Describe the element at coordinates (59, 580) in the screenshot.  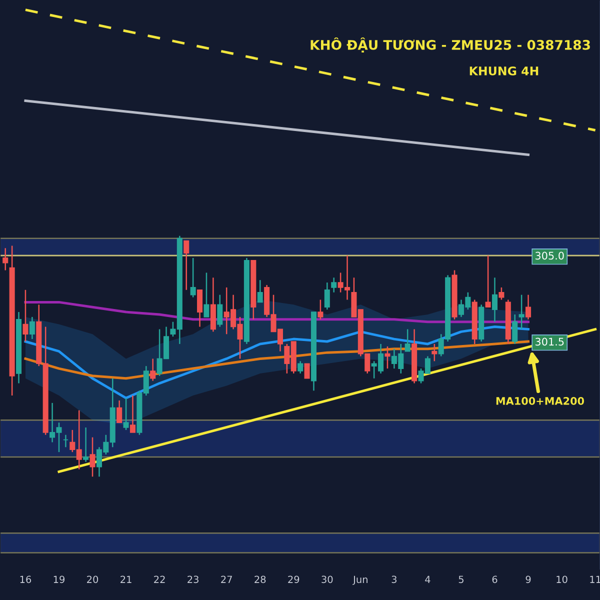
I see `x-tick-label: 19` at that location.